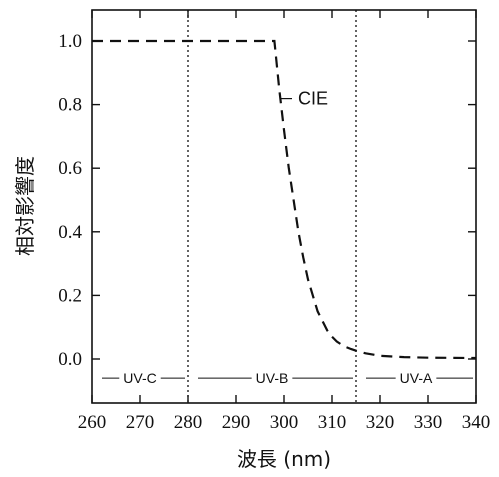 The image size is (499, 477). Describe the element at coordinates (70, 232) in the screenshot. I see `y-tick-label: 0.4` at that location.